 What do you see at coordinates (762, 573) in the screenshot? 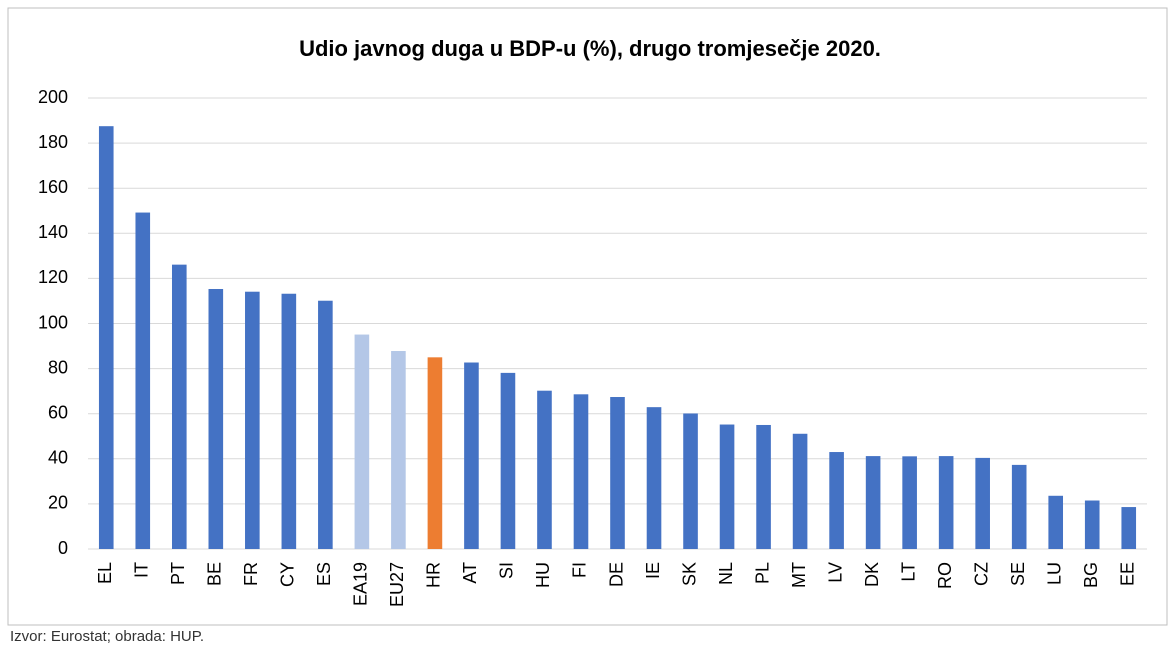
I see `x-tick-label: PL` at bounding box center [762, 573].